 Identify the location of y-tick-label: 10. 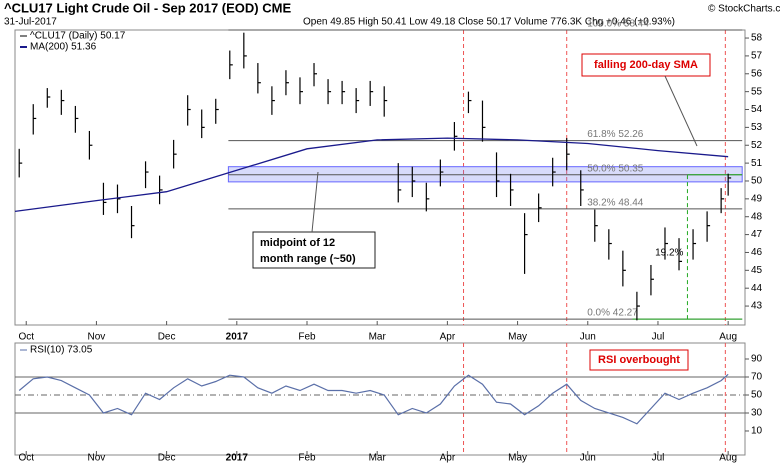
(757, 431).